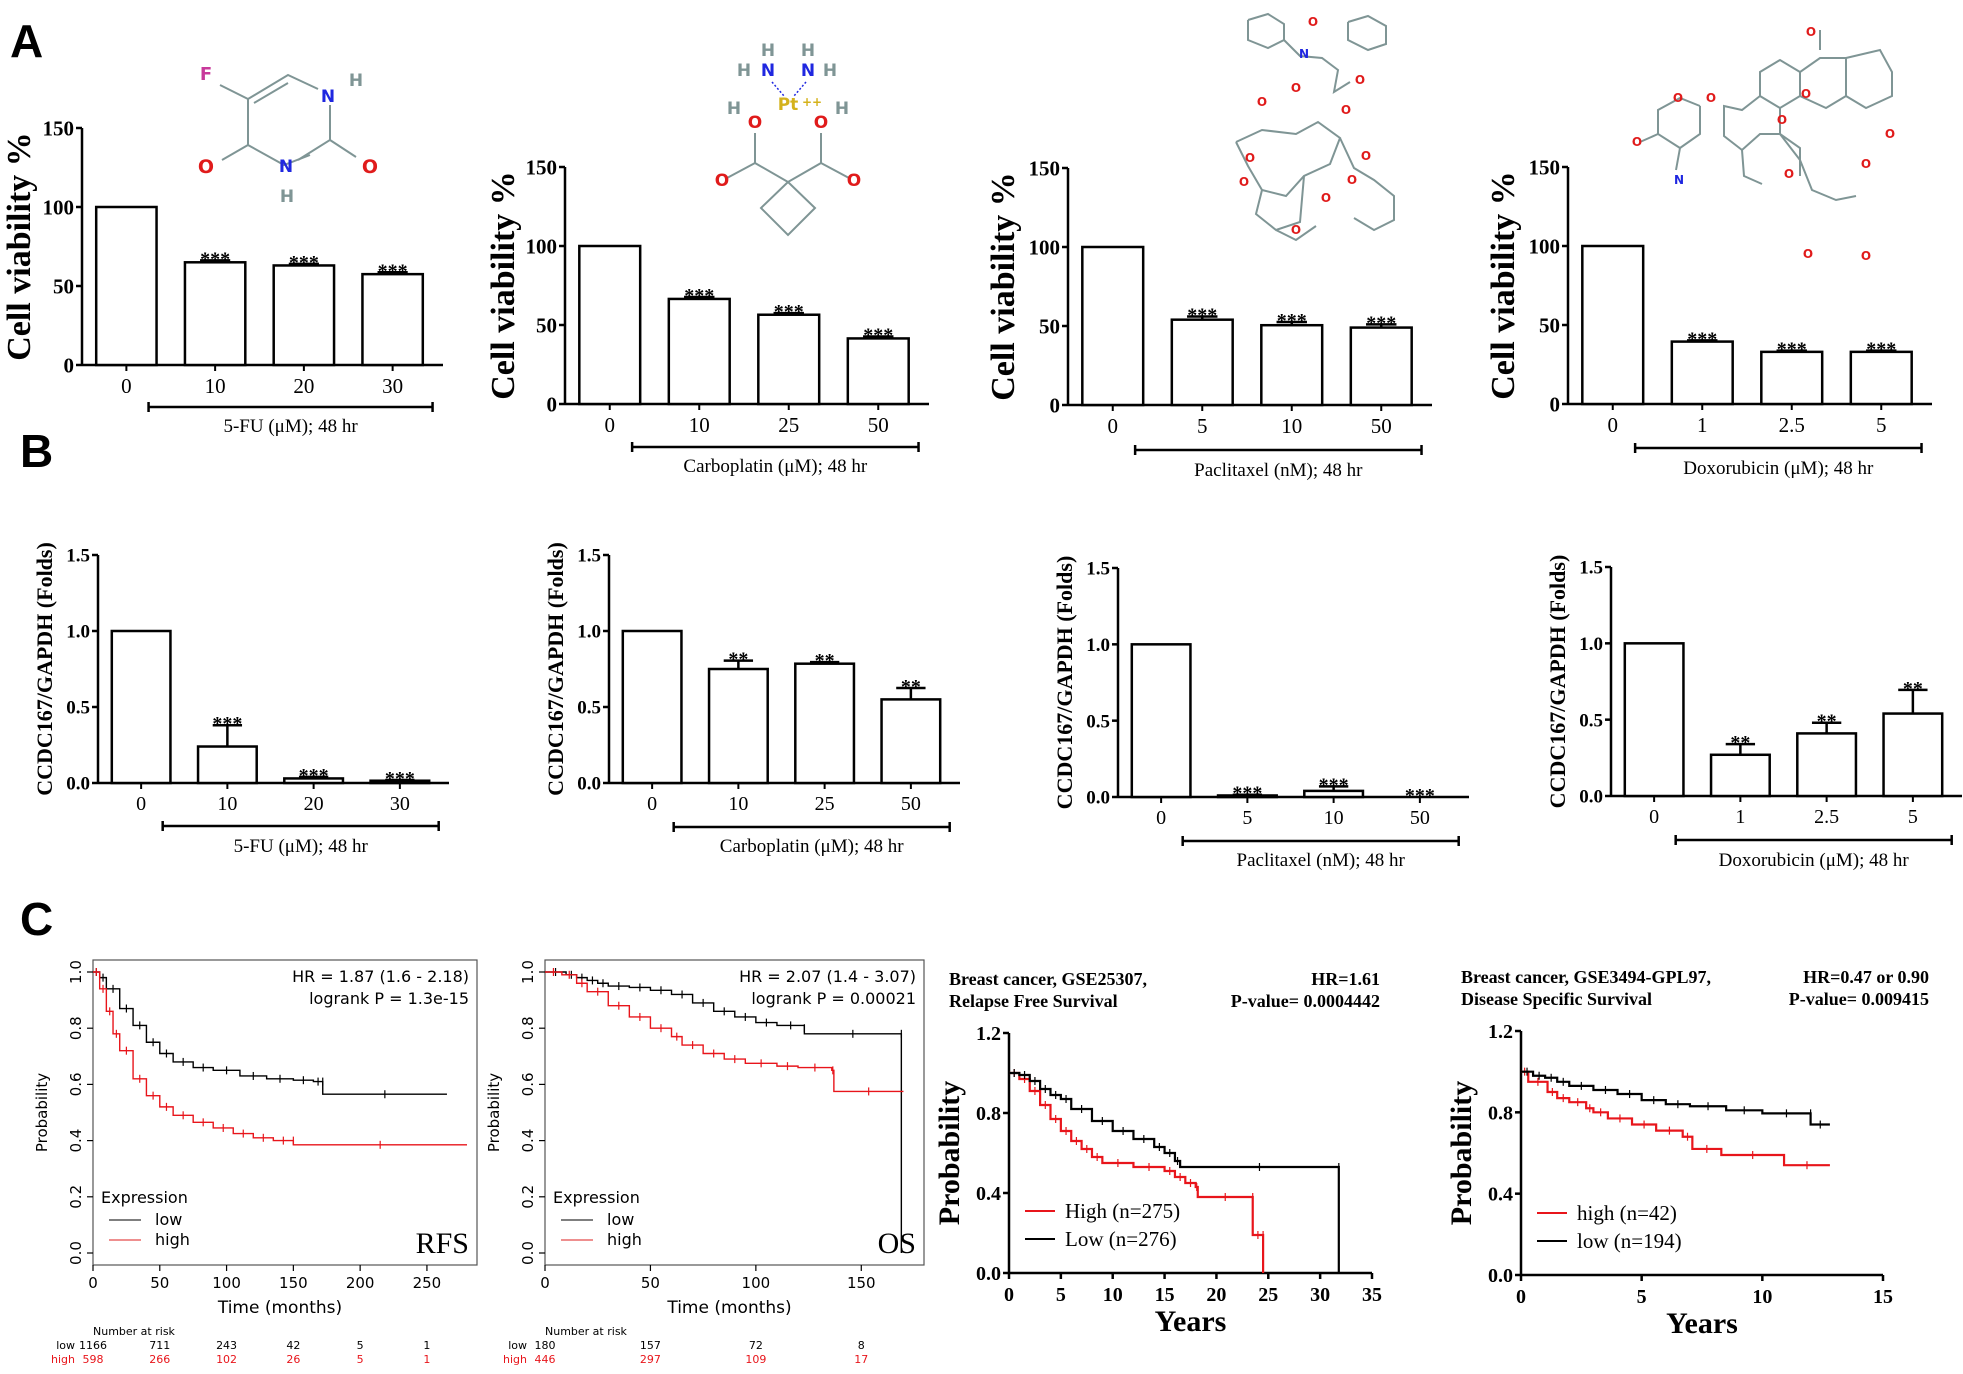  I want to click on curve-type-label: RFS, so click(442, 1243).